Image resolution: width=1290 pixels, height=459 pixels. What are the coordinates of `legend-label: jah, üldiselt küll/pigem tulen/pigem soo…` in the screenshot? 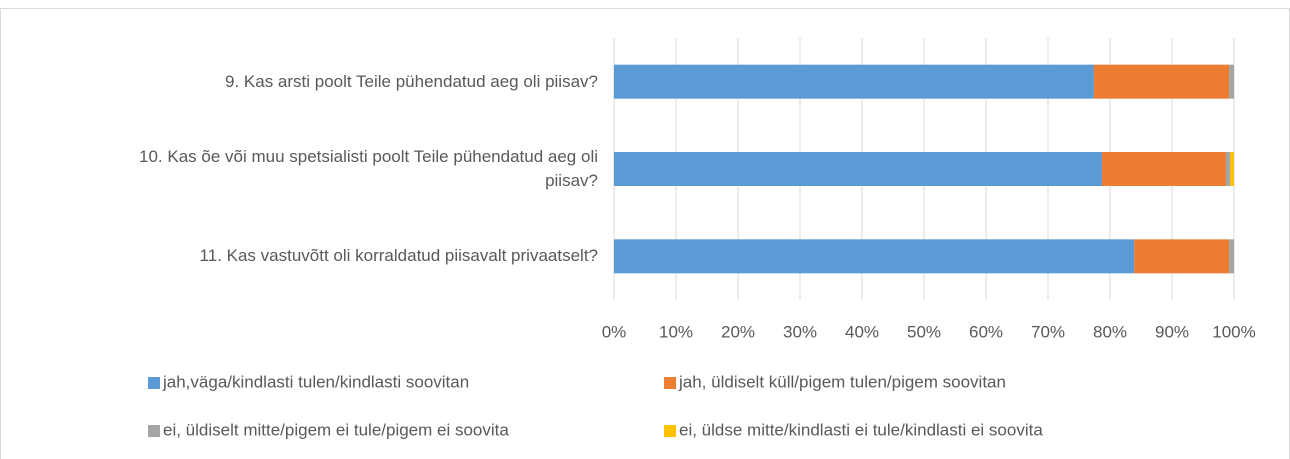 It's located at (842, 381).